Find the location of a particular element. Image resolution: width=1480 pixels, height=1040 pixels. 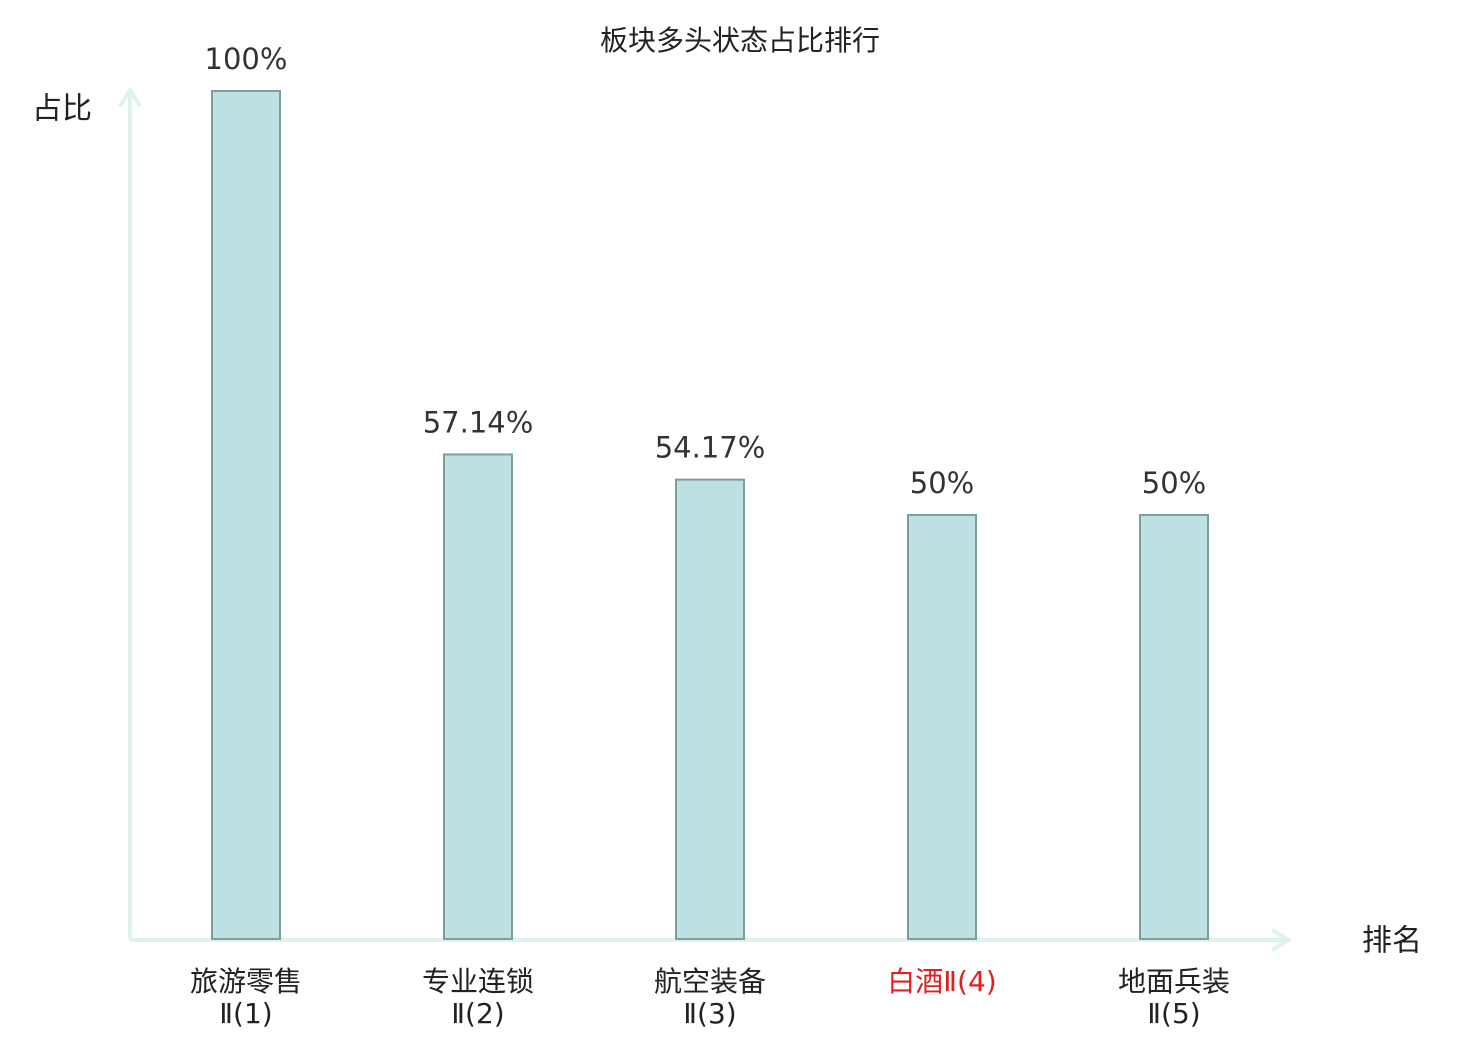

y-arrow is located at coordinates (130, 97).